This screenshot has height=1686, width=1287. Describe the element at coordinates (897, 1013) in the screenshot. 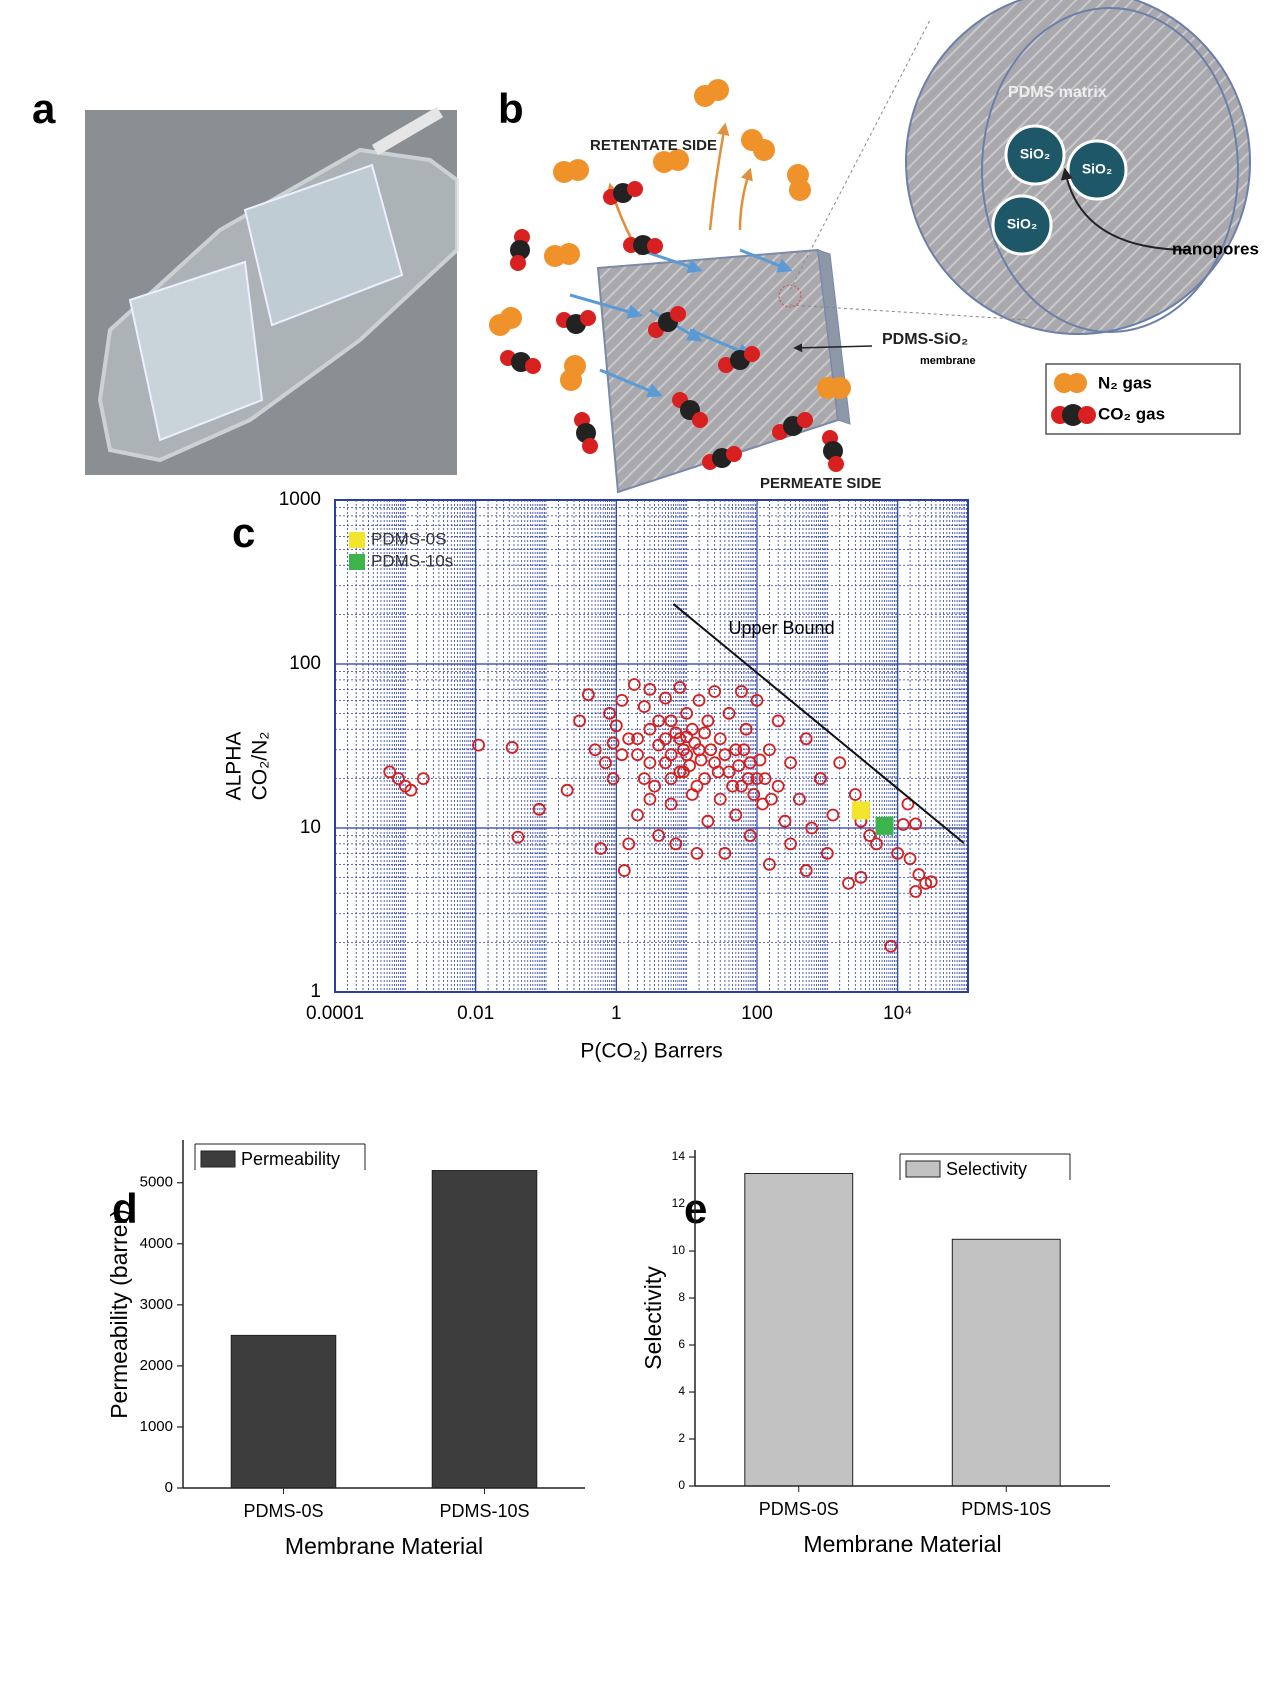

I see `x-tick-label: 10⁴` at that location.